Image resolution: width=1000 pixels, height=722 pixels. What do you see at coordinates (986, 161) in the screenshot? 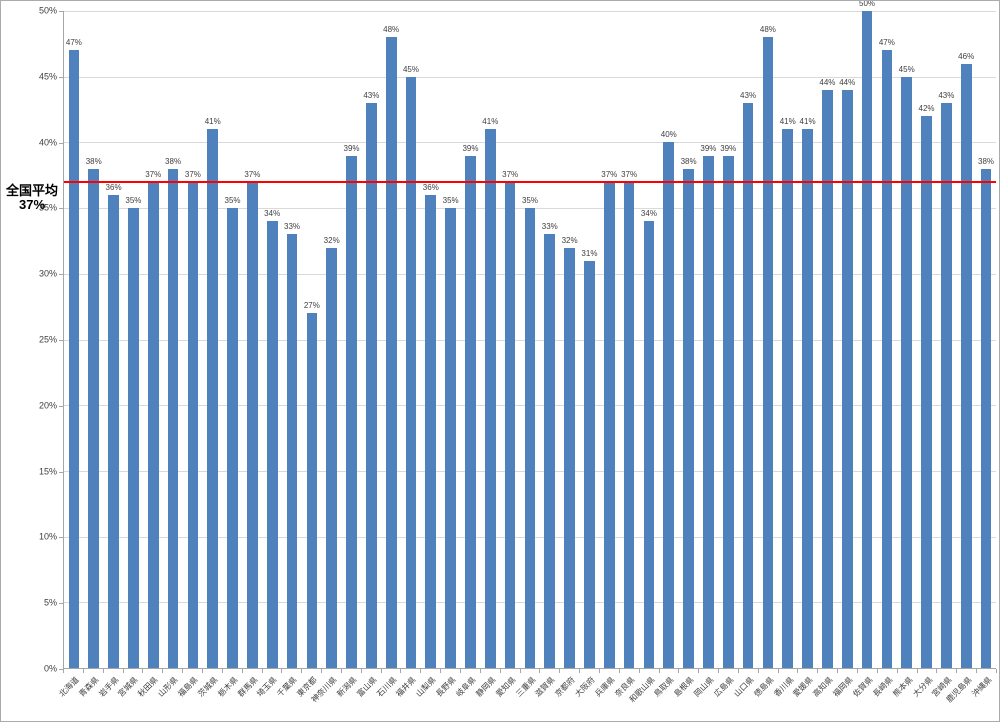
I see `bar-value-label: 38%` at bounding box center [986, 161].